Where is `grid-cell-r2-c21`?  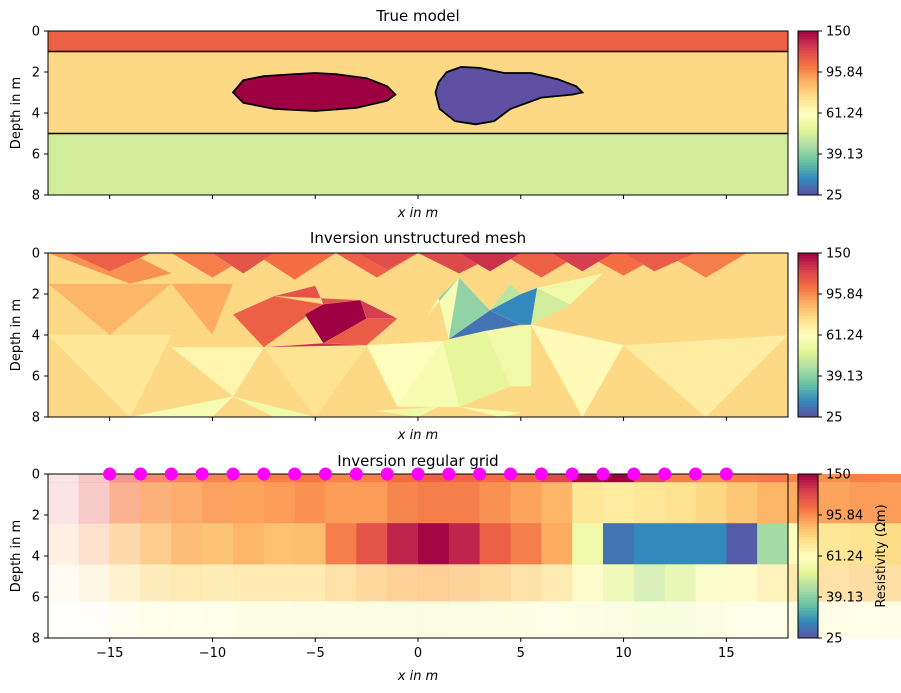 grid-cell-r2-c21 is located at coordinates (711, 544).